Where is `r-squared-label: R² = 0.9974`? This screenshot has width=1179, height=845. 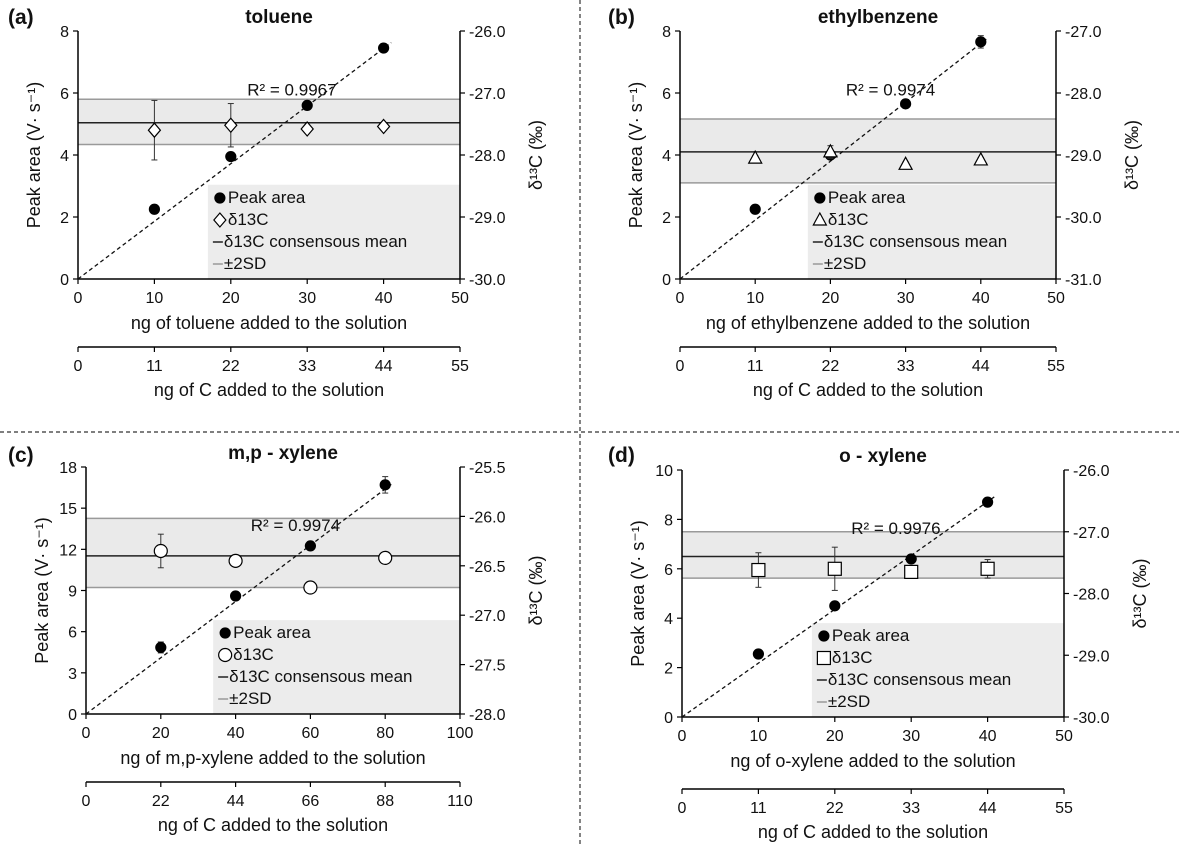 r-squared-label: R² = 0.9974 is located at coordinates (890, 89).